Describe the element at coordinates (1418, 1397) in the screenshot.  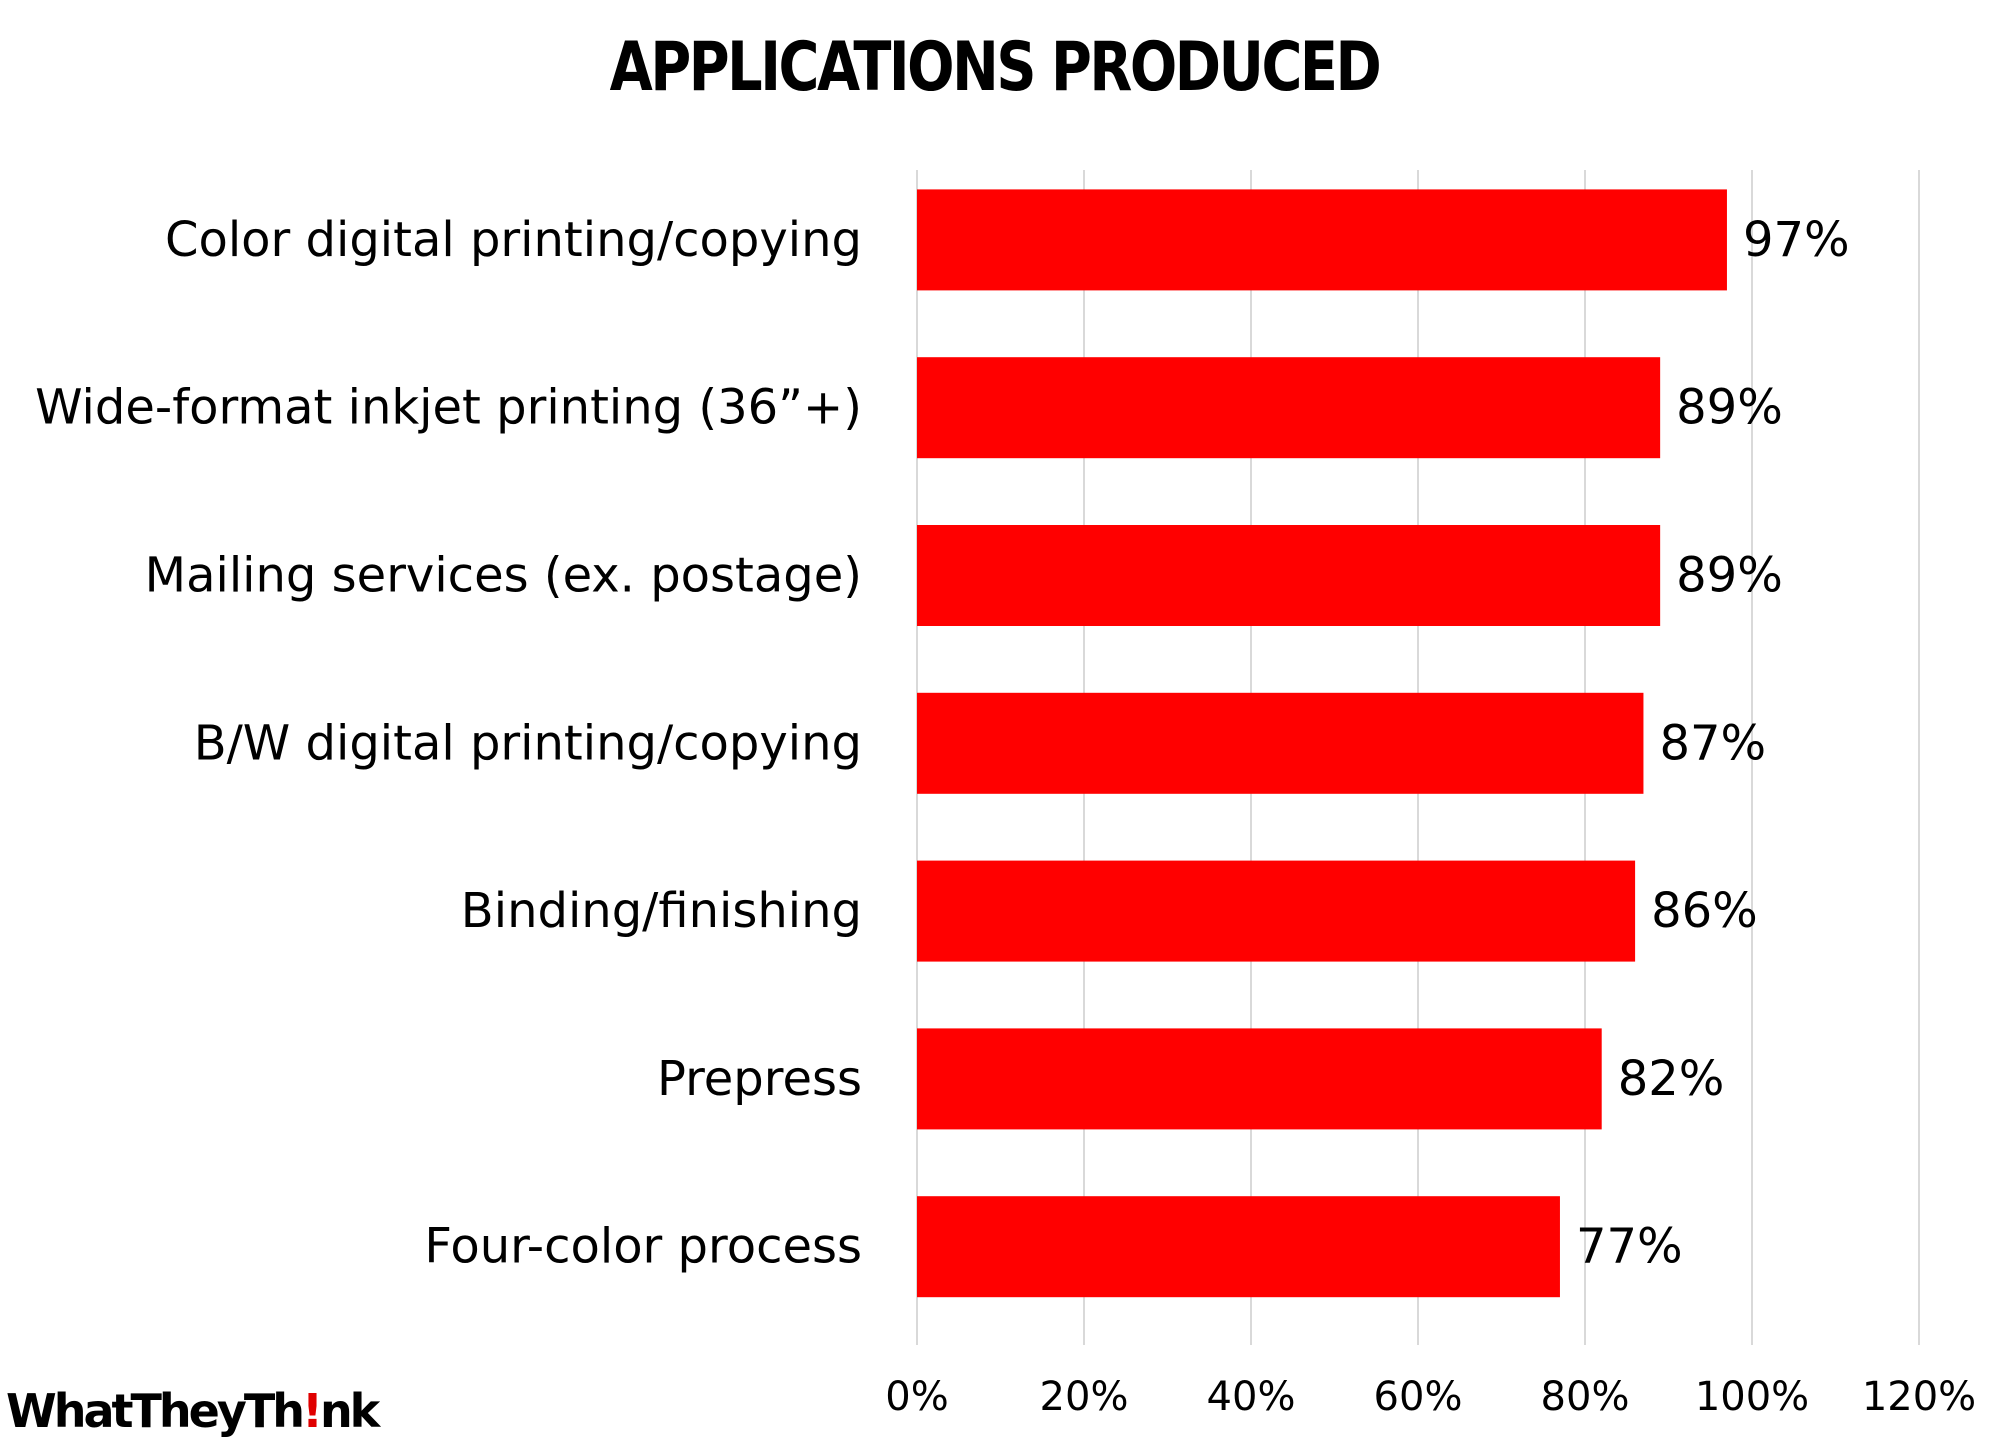
I see `x-tick-label: 60%` at that location.